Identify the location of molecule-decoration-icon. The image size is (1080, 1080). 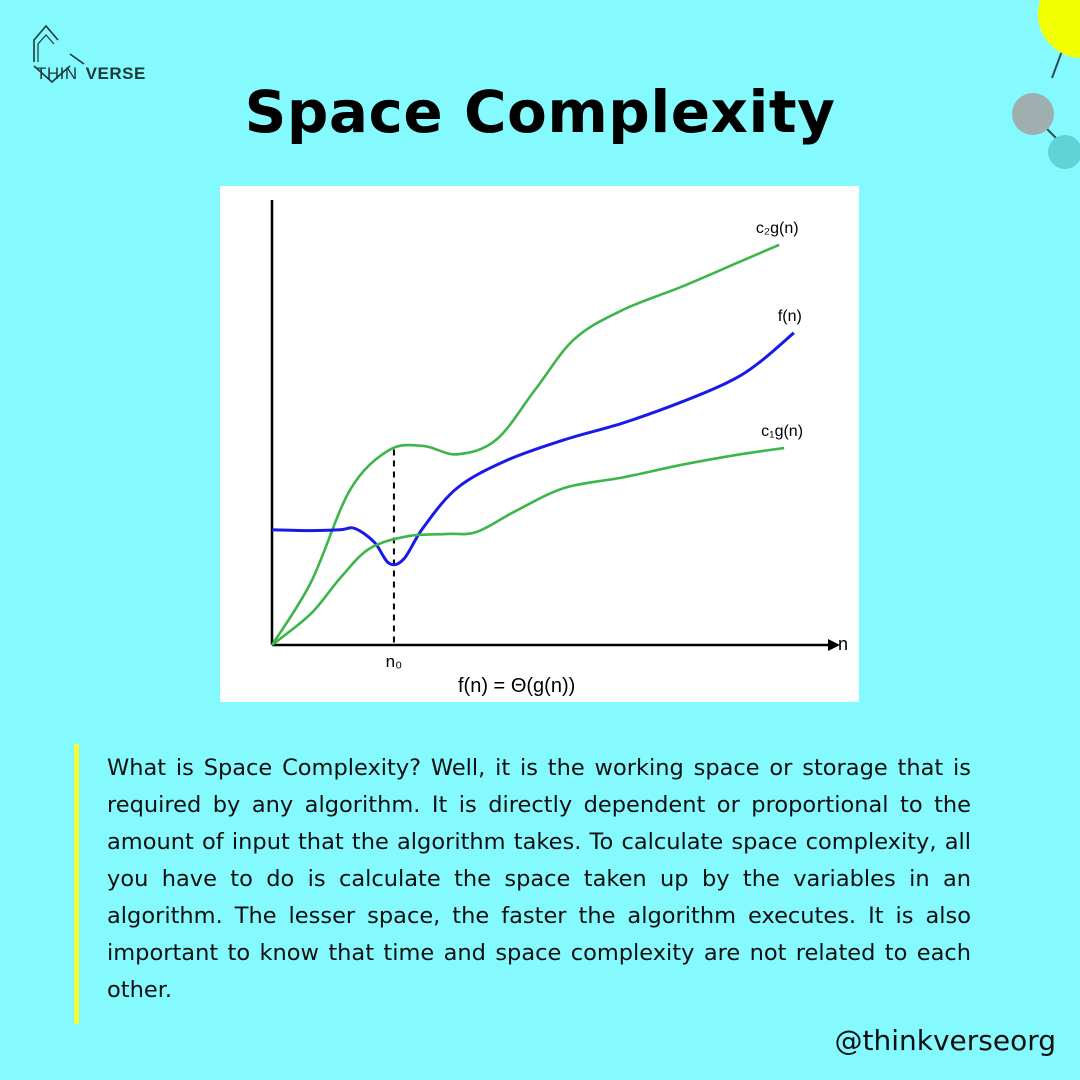
(1046, 84).